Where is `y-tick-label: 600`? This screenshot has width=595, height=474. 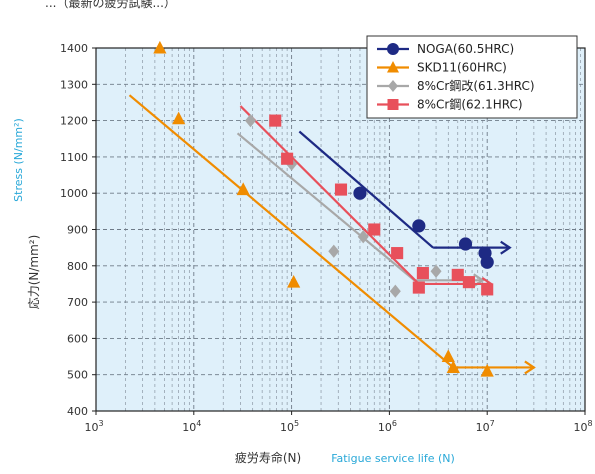
y-tick-label: 600 is located at coordinates (77, 338).